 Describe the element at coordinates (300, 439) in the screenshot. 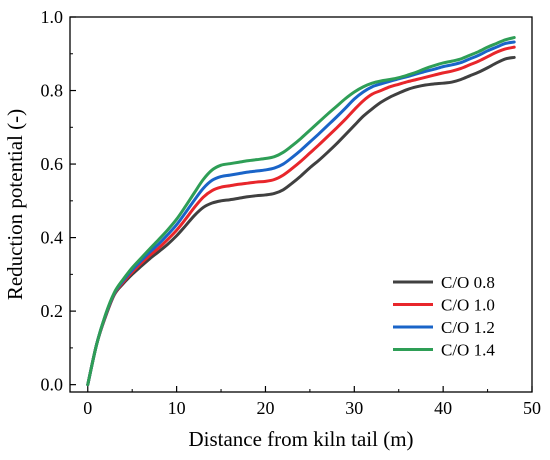

I see `x-axis-label: Distance from kiln tail (m)` at that location.